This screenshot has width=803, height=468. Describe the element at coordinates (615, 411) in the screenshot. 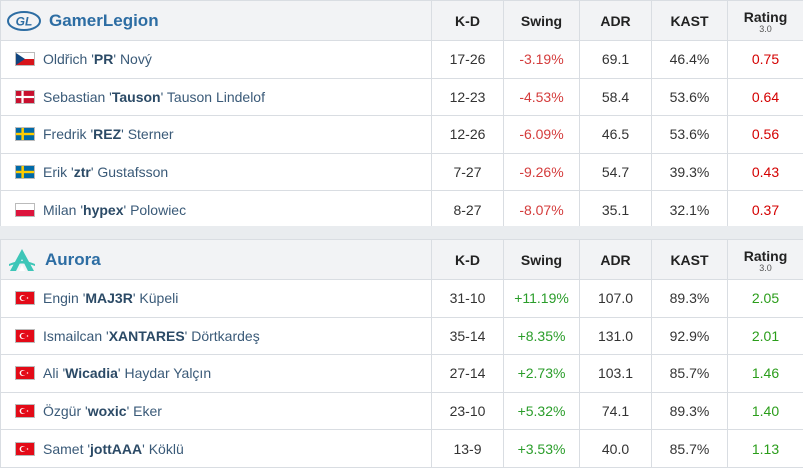

I see `adr-value: 74.1` at that location.